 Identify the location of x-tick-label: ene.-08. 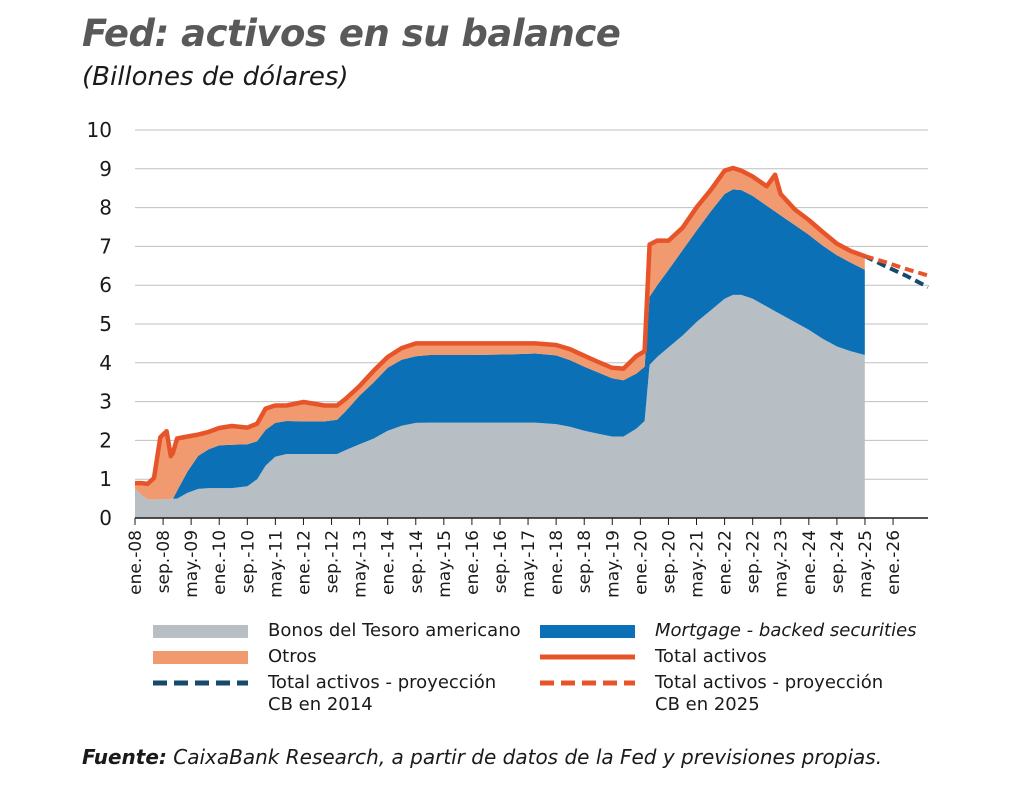
(136, 562).